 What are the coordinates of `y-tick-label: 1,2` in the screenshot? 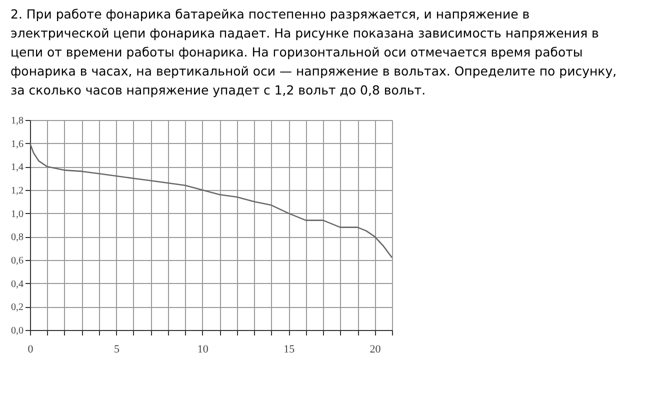 It's located at (17, 191).